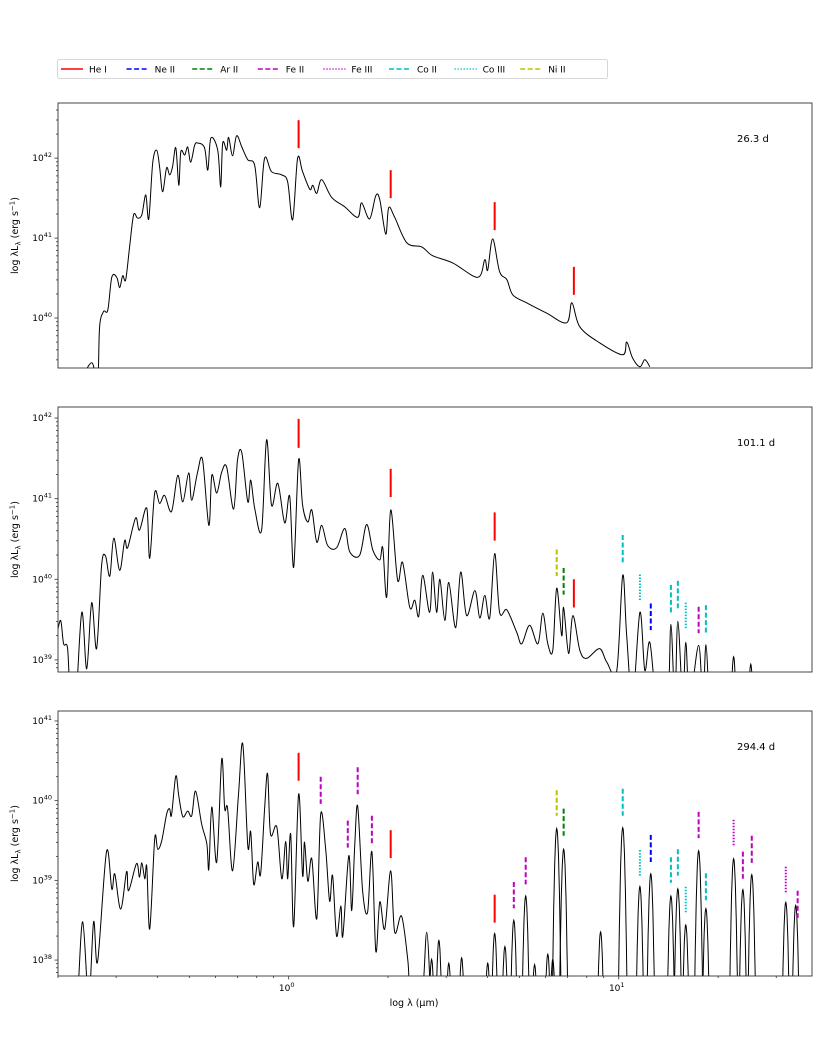 Image resolution: width=830 pixels, height=1042 pixels. I want to click on legend-label: Ni II, so click(556, 71).